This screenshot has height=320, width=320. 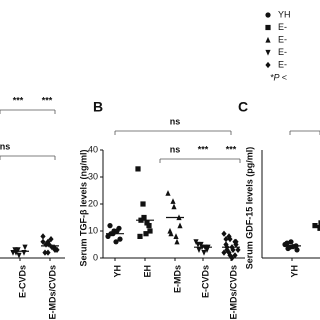 What do you see at coordinates (93, 149) in the screenshot?
I see `y-tick-label: 40` at bounding box center [93, 149].